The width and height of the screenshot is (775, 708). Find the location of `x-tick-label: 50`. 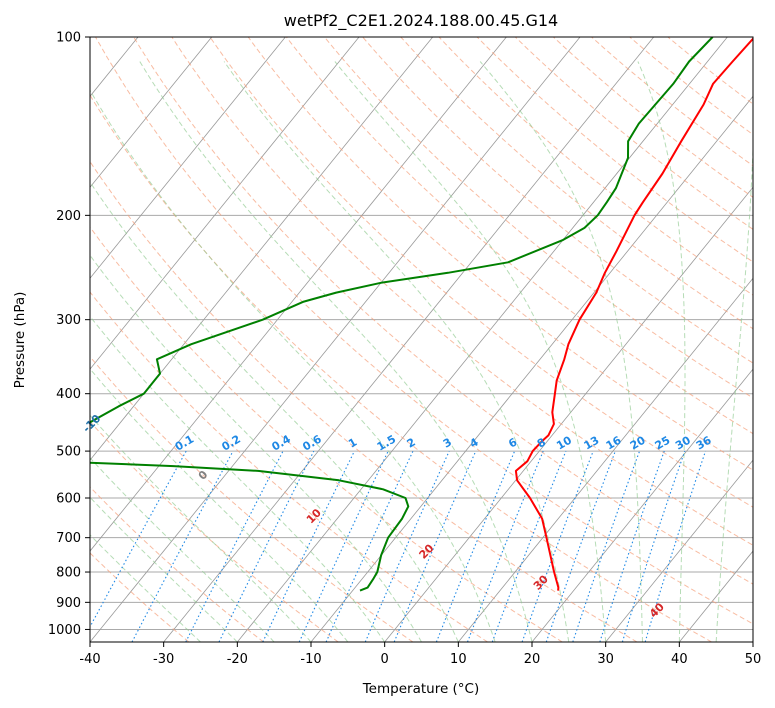

x-tick-label: 50 is located at coordinates (753, 659).